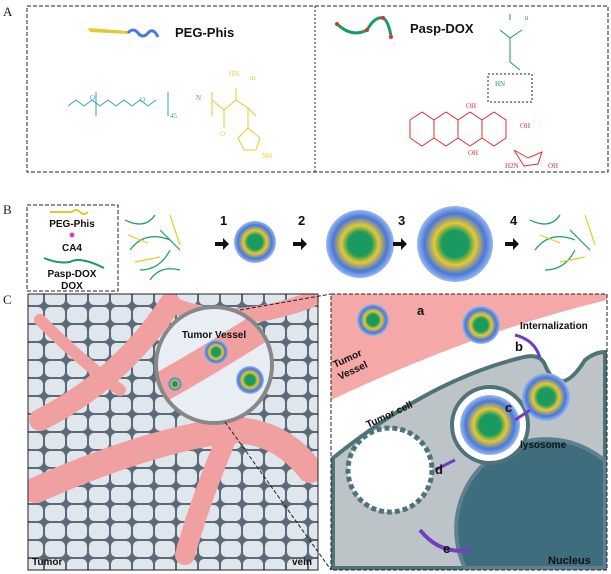 This screenshot has height=574, width=611. I want to click on legend-pasp-dox: Pasp-DOX, so click(72, 274).